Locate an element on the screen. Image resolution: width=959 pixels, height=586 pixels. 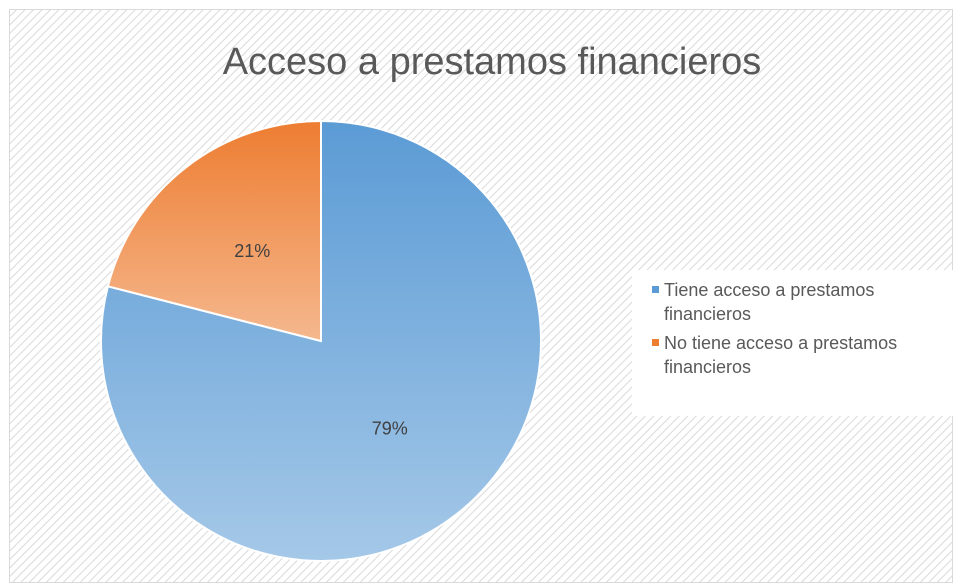
legend-item: Tiene acceso a prestamos financieros is located at coordinates (795, 302).